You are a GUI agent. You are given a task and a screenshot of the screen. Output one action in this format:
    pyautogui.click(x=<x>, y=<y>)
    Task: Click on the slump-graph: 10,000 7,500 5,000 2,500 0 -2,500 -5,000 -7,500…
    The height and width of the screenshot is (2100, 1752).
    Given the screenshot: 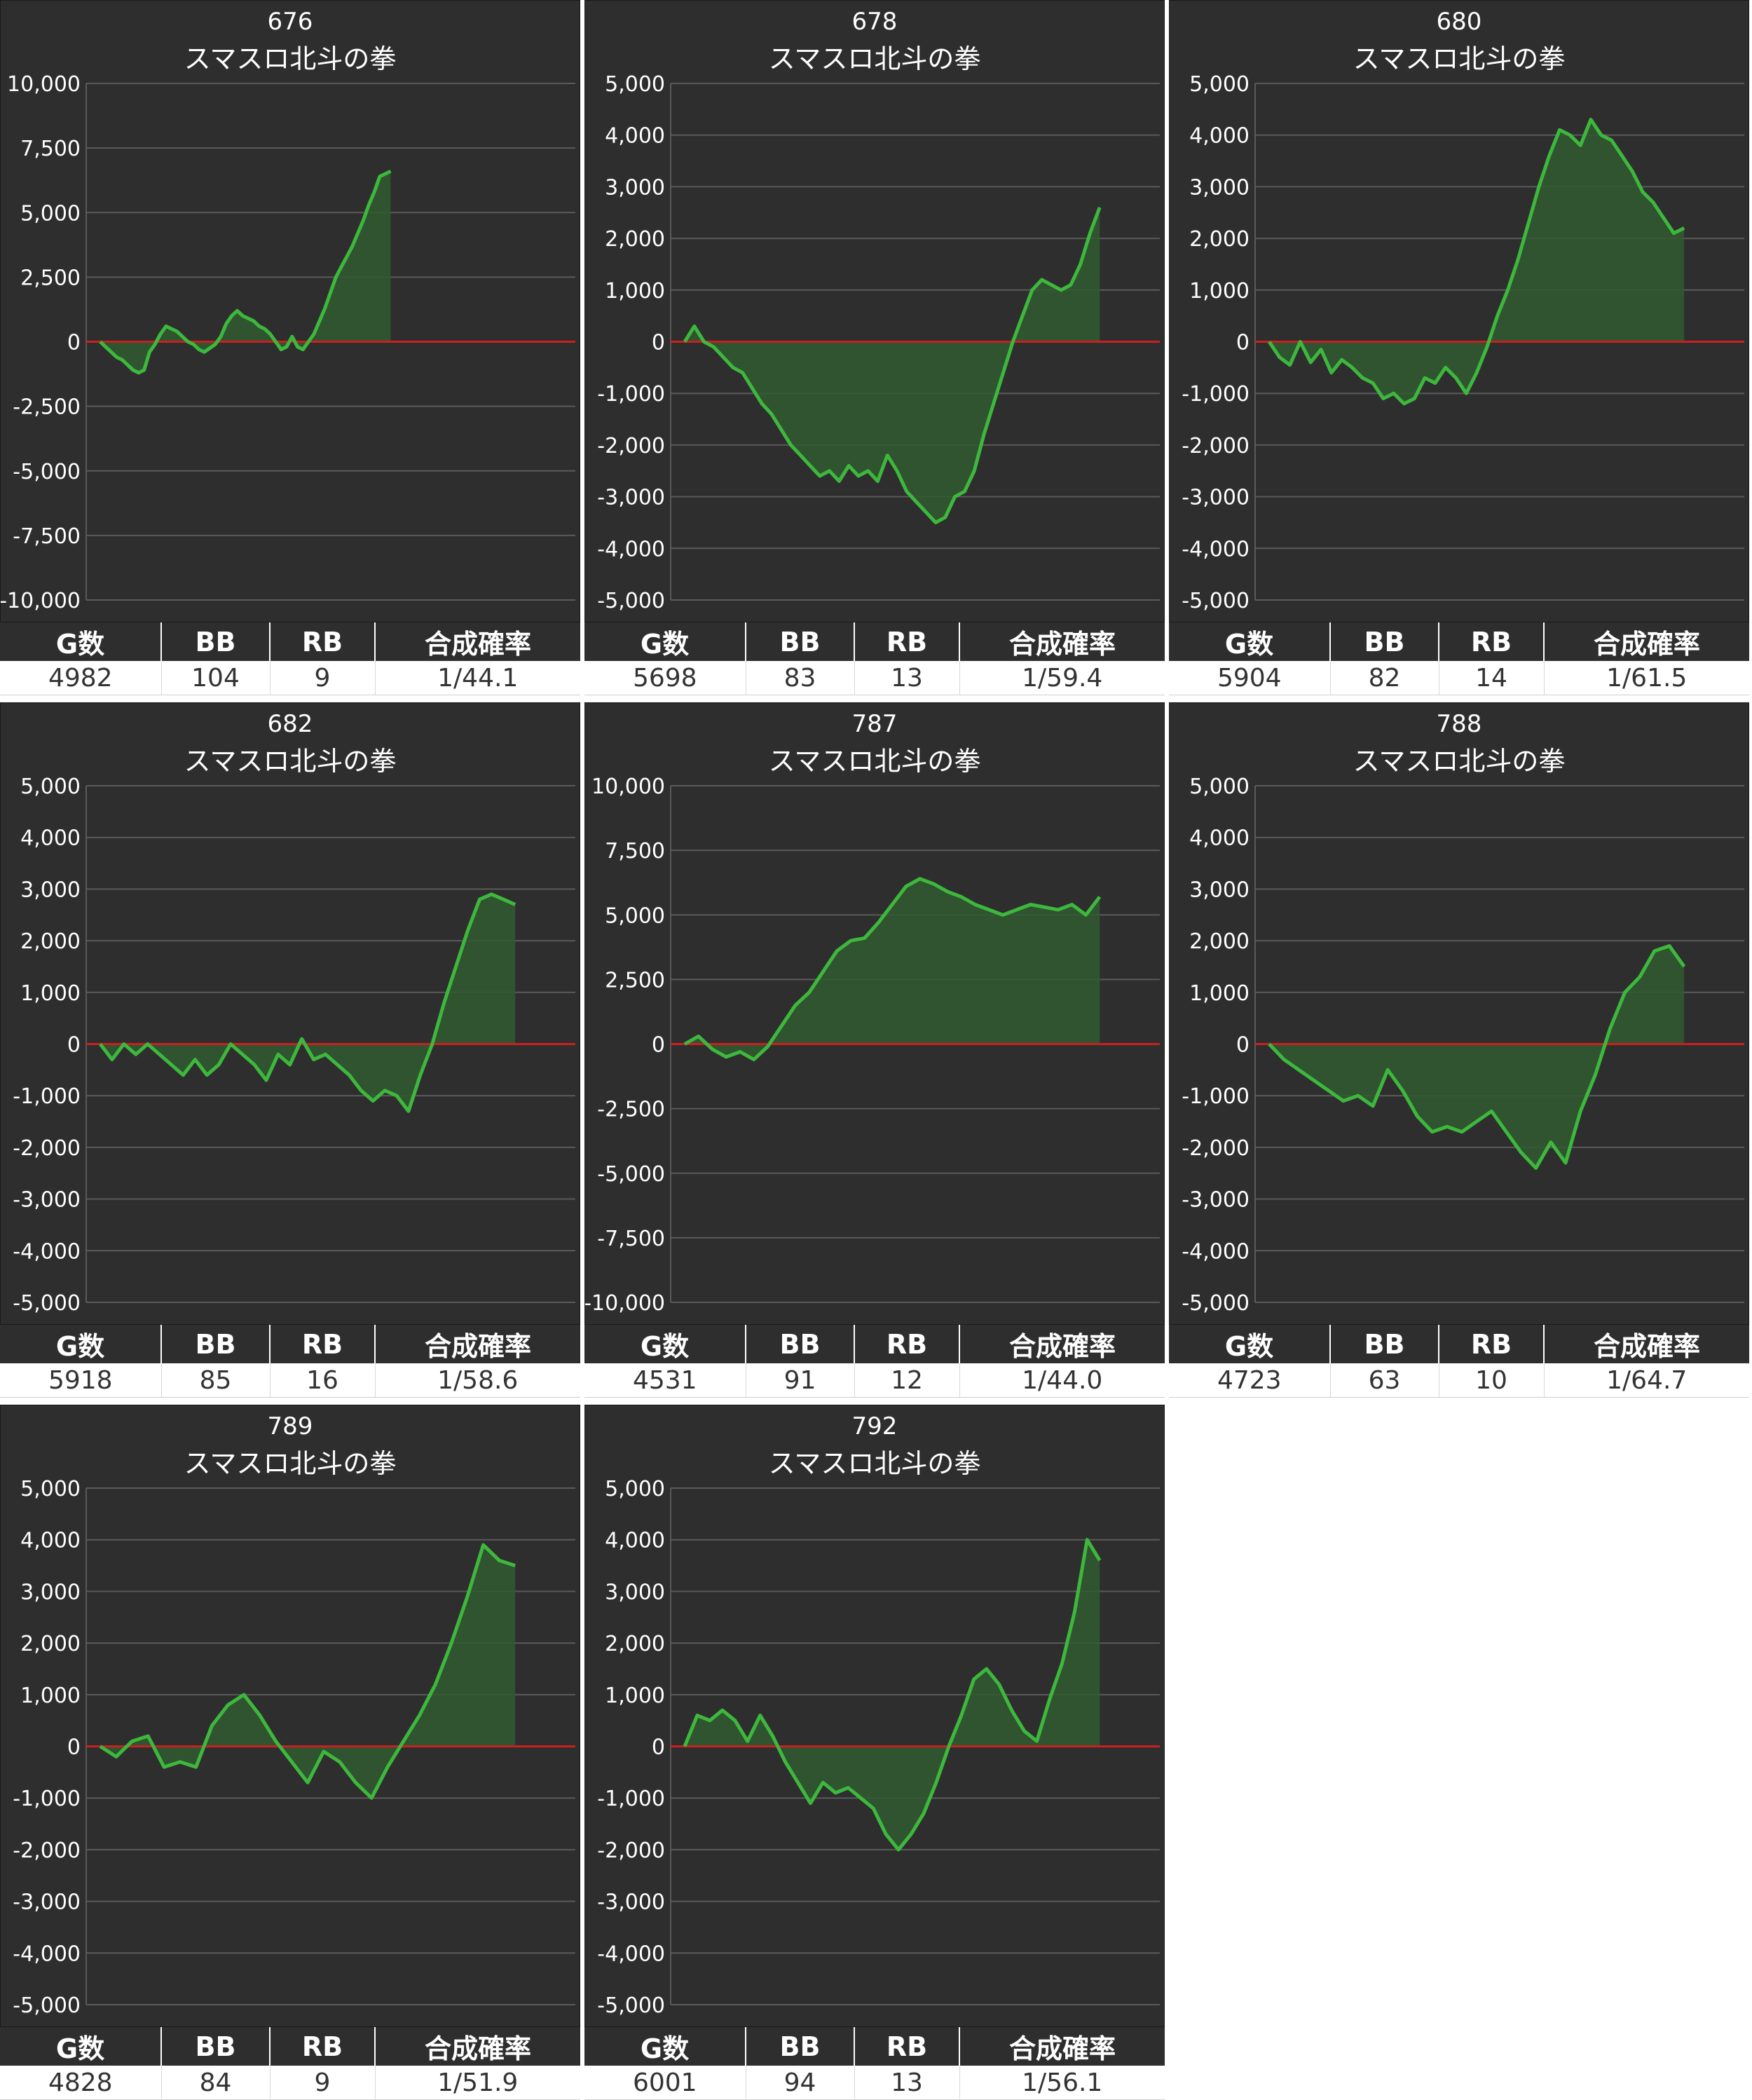 What is the action you would take?
    pyautogui.click(x=288, y=342)
    